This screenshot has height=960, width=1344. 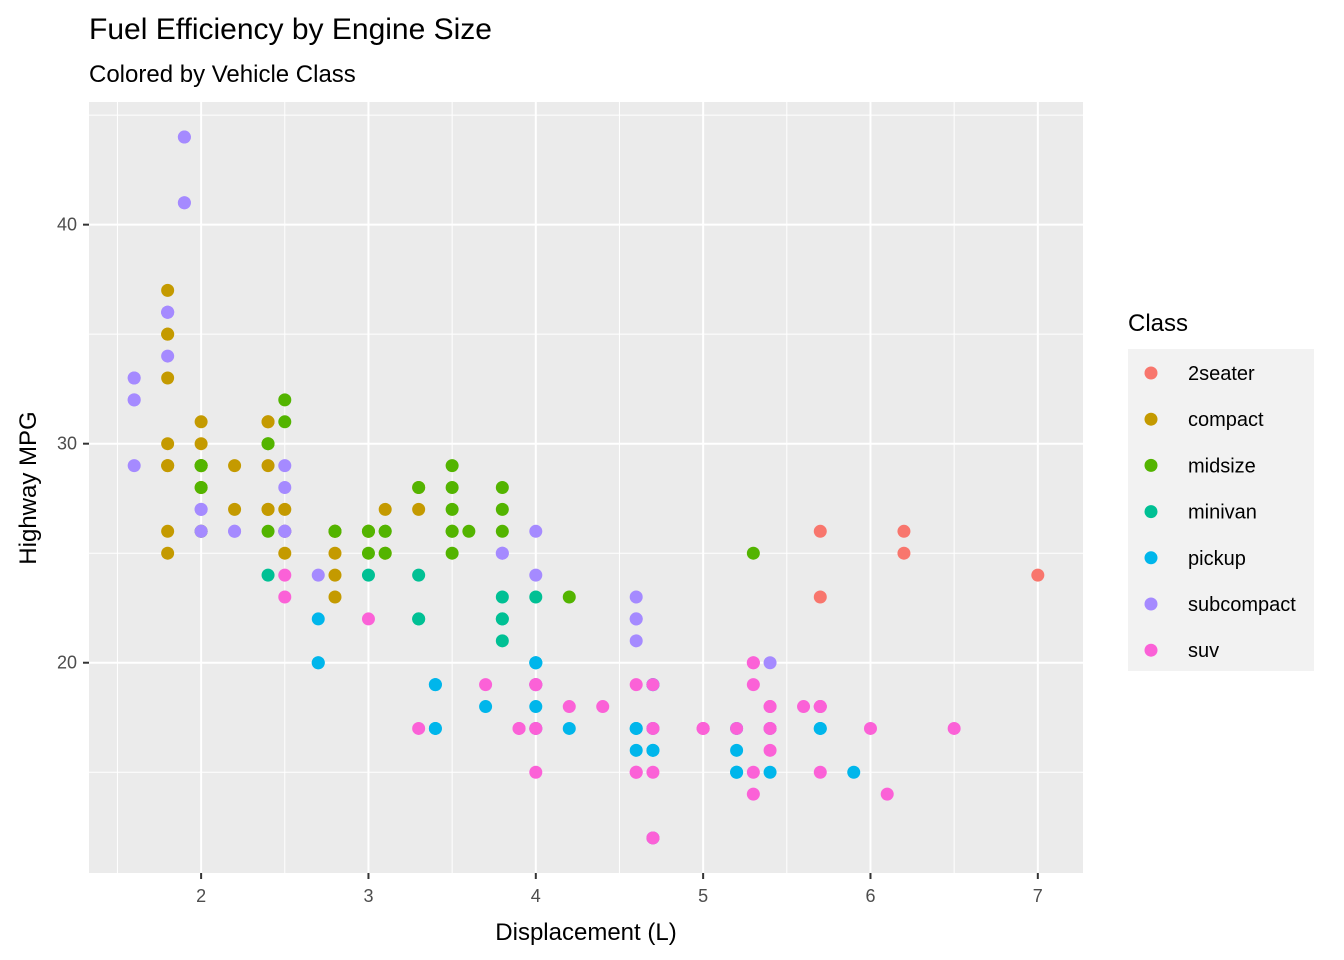 What do you see at coordinates (1151, 604) in the screenshot?
I see `legend-key-subcompact` at bounding box center [1151, 604].